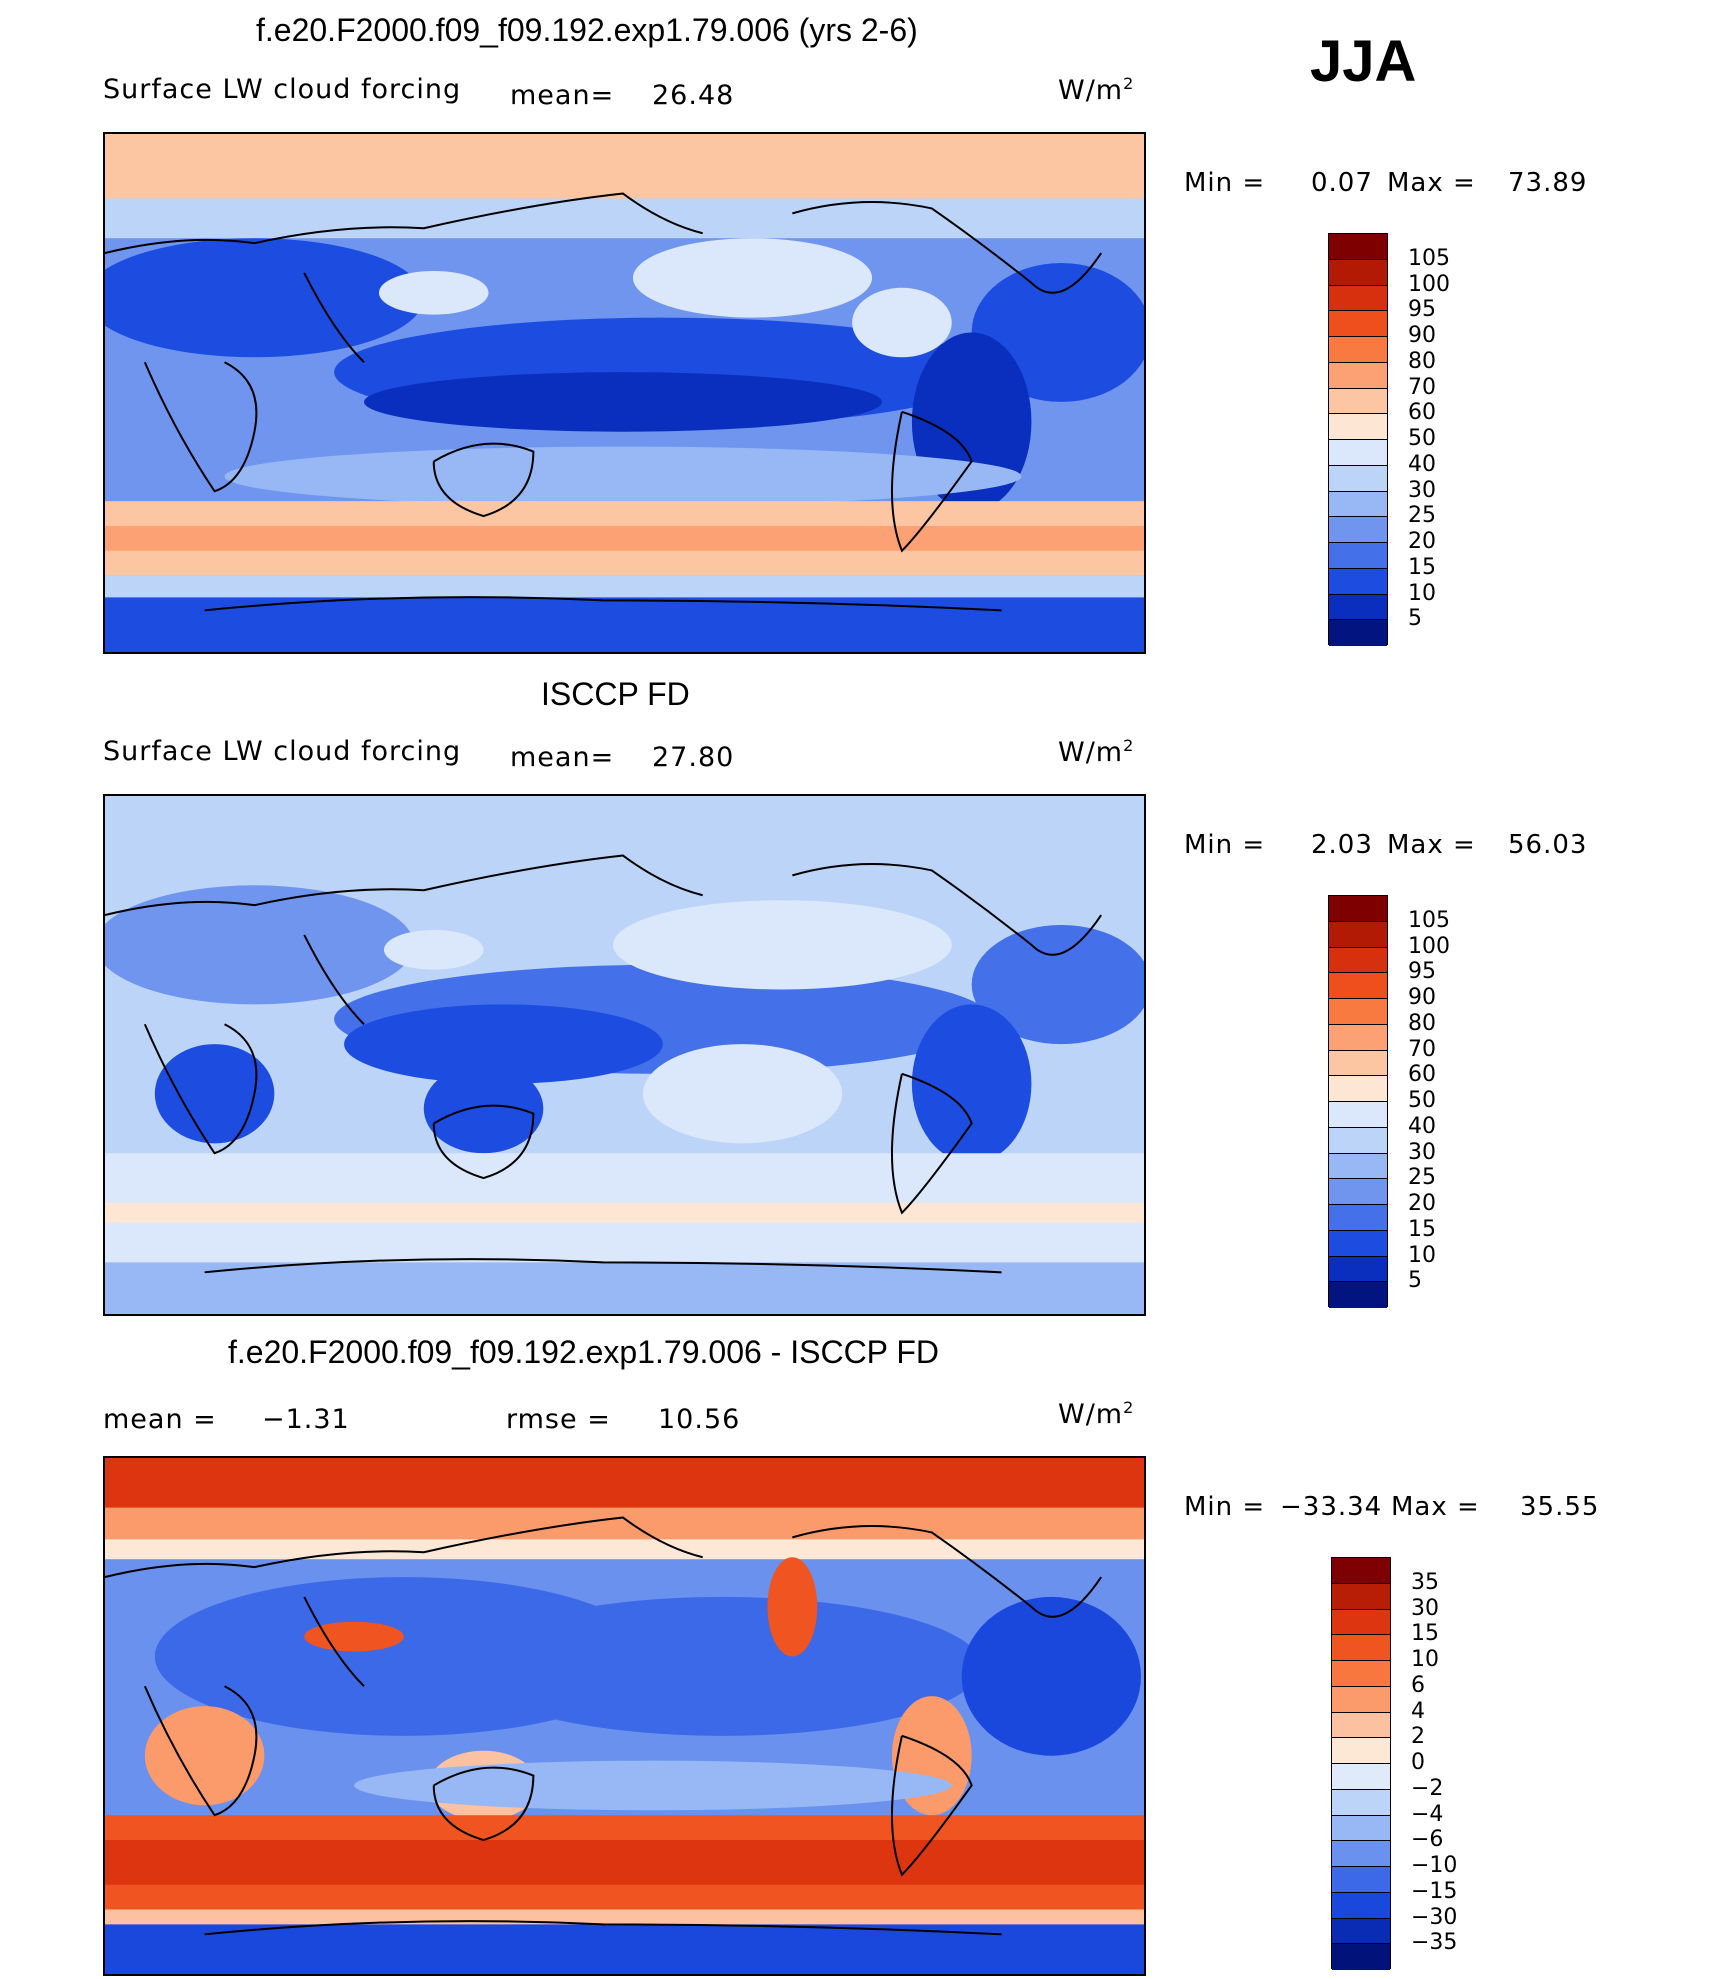 Image resolution: width=1710 pixels, height=1979 pixels. Describe the element at coordinates (1431, 183) in the screenshot. I see `panel1-max-label: Max =` at that location.